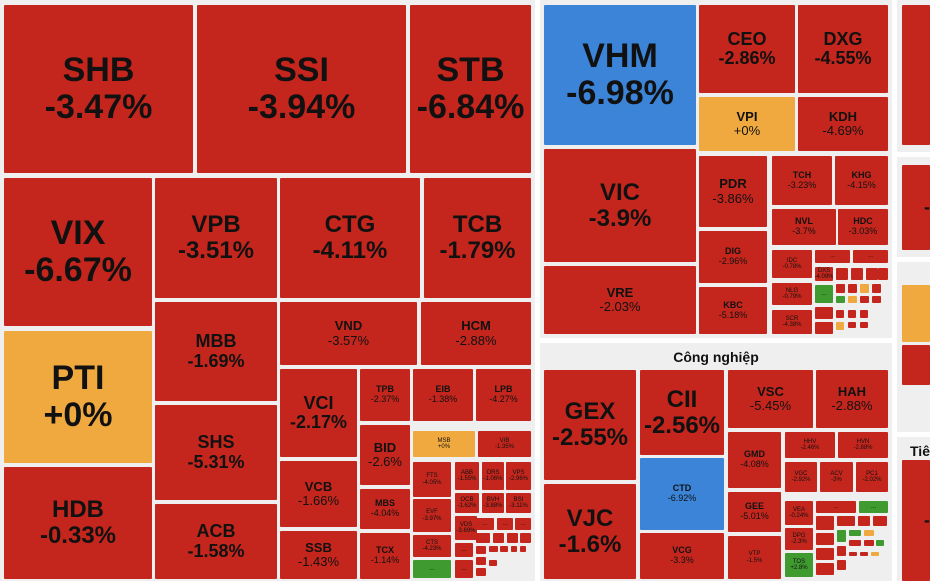 The width and height of the screenshot is (930, 581). What do you see at coordinates (836, 477) in the screenshot?
I see `stock-tile-ACV: ACV -3%` at bounding box center [836, 477].